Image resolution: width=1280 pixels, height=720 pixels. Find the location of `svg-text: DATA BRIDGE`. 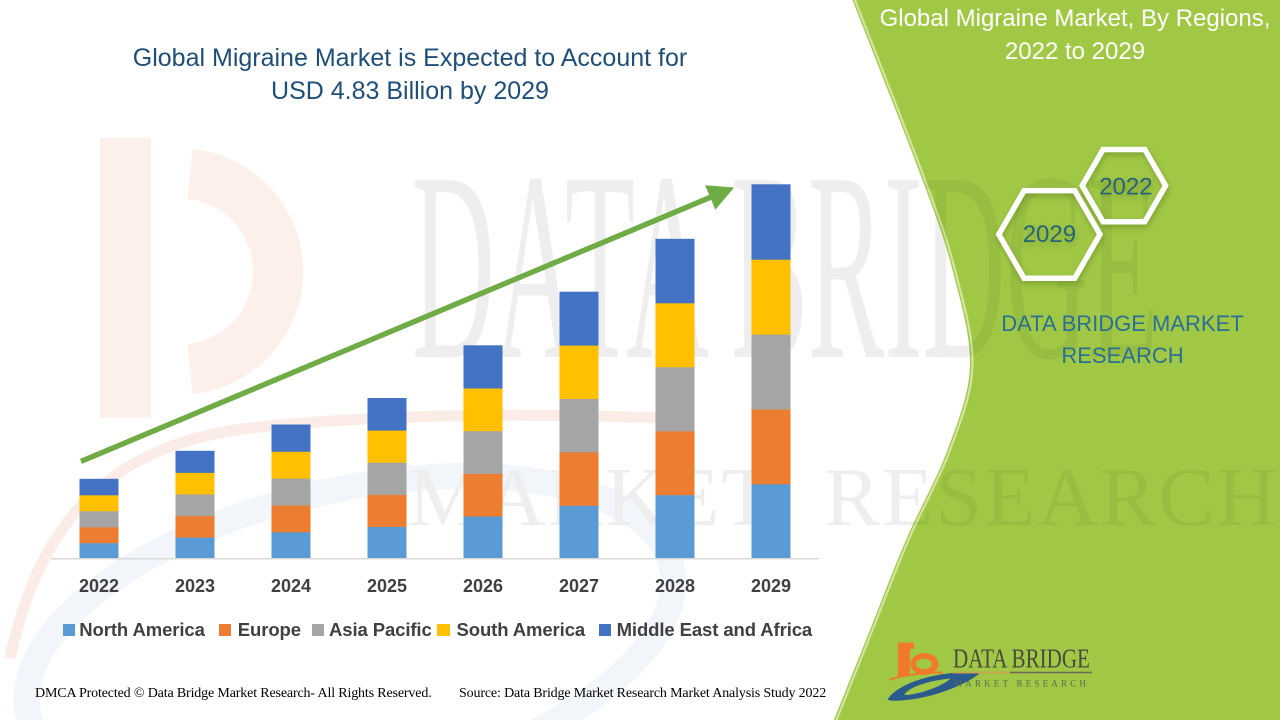

svg-text: DATA BRIDGE is located at coordinates (1021, 659).